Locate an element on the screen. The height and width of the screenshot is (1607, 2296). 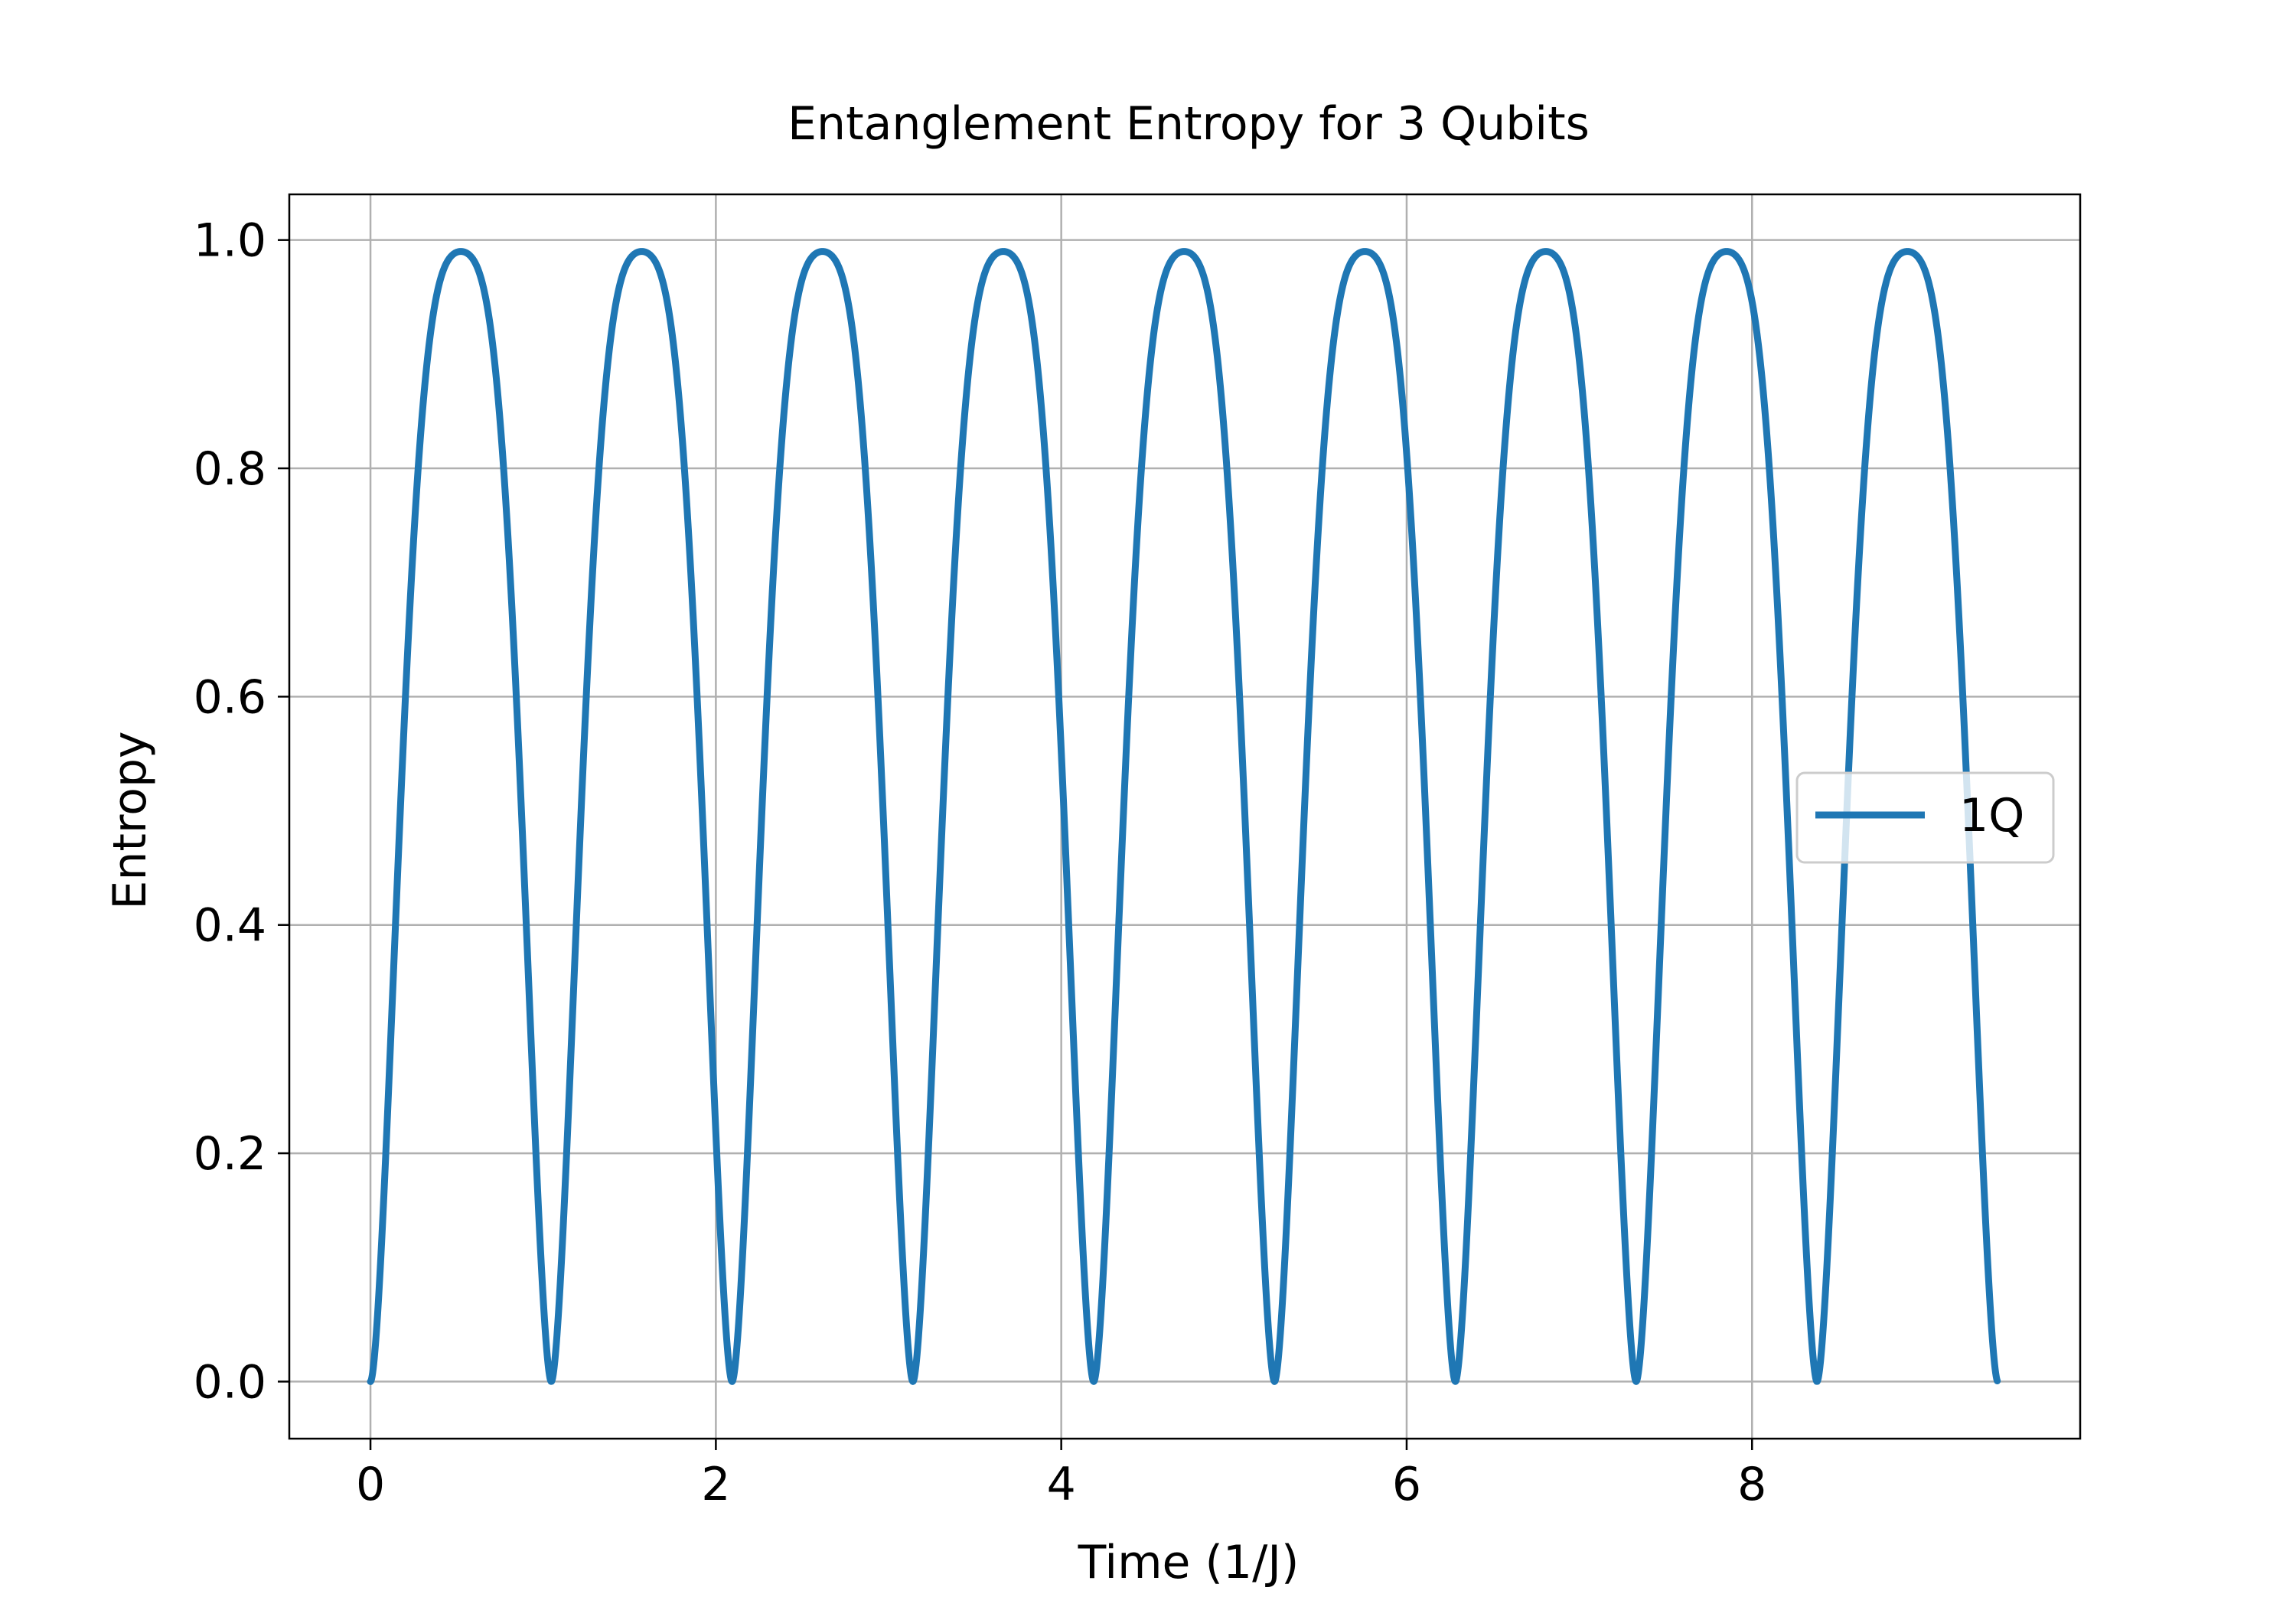
y-tick-label: 0.2 is located at coordinates (230, 1154).